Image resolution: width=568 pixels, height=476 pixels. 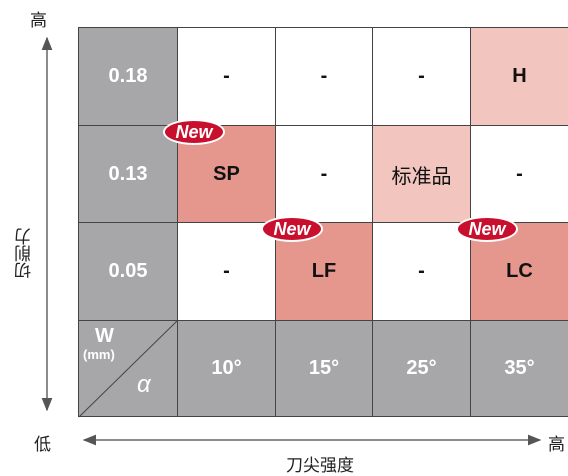 What do you see at coordinates (320, 465) in the screenshot?
I see `x-label: 刀尖强度` at bounding box center [320, 465].